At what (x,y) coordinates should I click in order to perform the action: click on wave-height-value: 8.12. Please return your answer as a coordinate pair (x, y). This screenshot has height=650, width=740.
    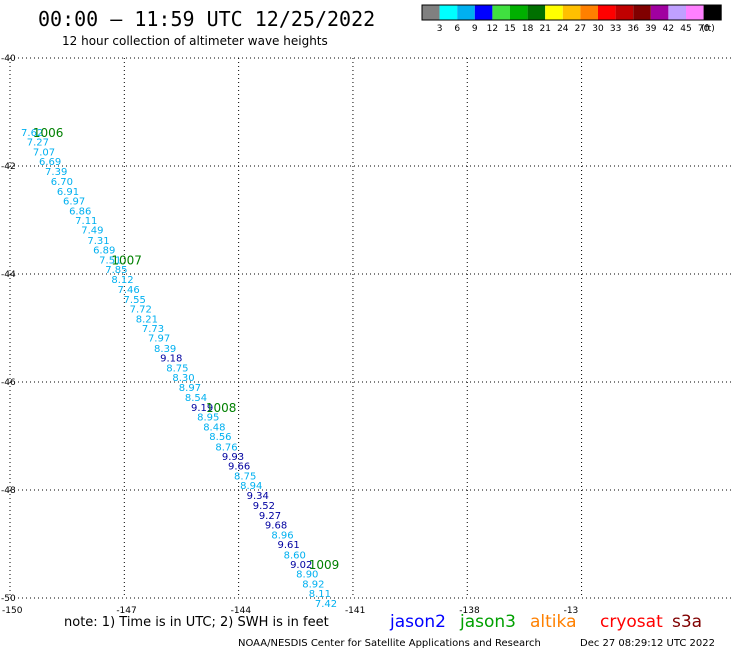
    Looking at the image, I should click on (122, 280).